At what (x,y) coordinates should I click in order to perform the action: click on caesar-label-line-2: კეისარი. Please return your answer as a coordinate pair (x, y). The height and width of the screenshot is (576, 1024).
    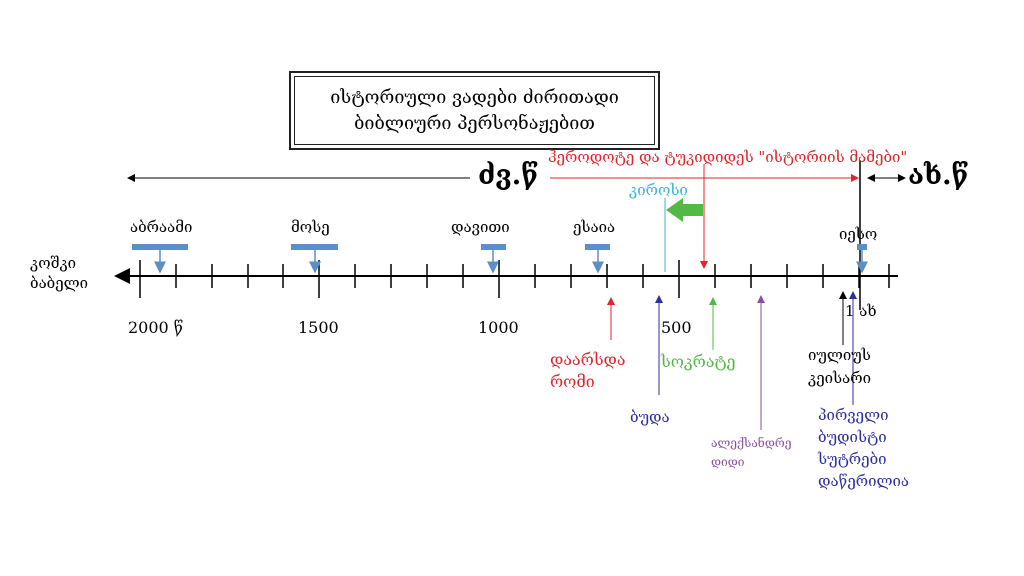
    Looking at the image, I should click on (839, 378).